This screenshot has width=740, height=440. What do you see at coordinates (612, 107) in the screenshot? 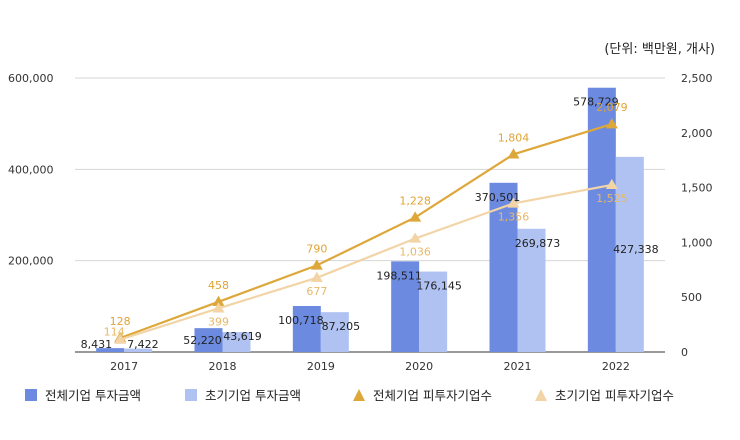
I see `line-data-label: 2,079` at bounding box center [612, 107].